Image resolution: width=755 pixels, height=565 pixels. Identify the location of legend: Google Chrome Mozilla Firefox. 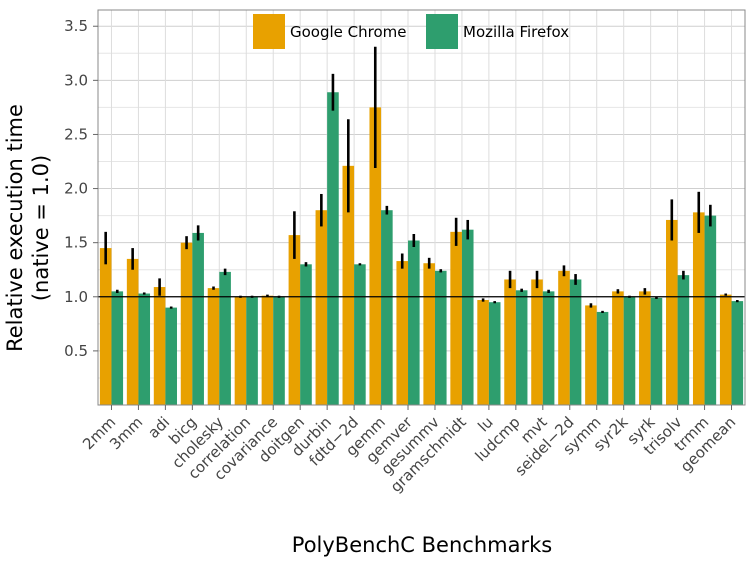
(411, 31).